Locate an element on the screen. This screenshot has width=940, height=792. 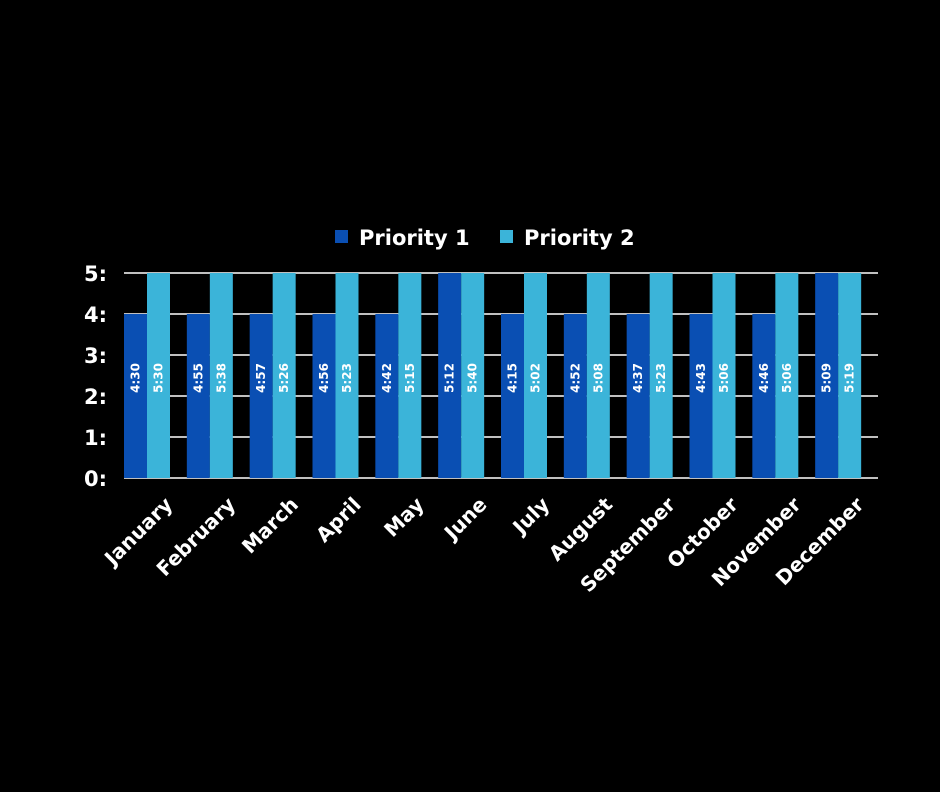
y-tick-label-1: 1: is located at coordinates (95, 438).